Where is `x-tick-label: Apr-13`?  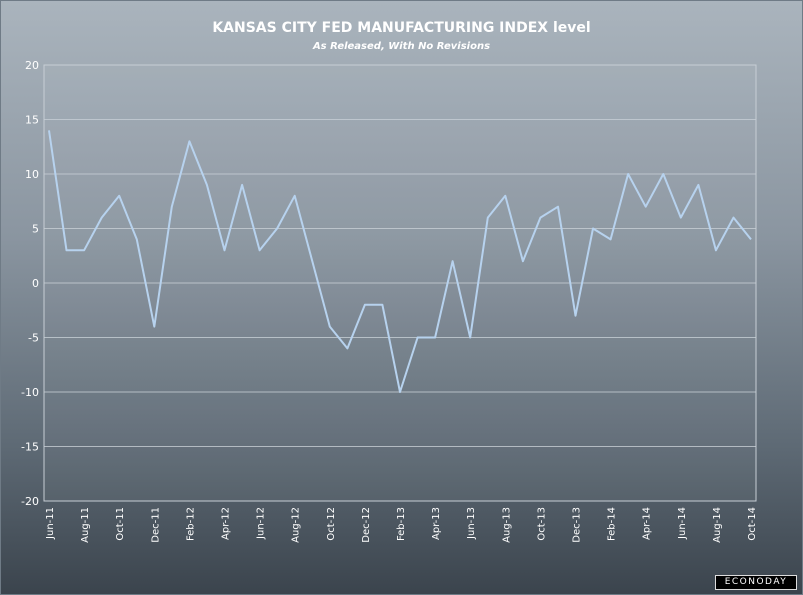 x-tick-label: Apr-13 is located at coordinates (436, 523).